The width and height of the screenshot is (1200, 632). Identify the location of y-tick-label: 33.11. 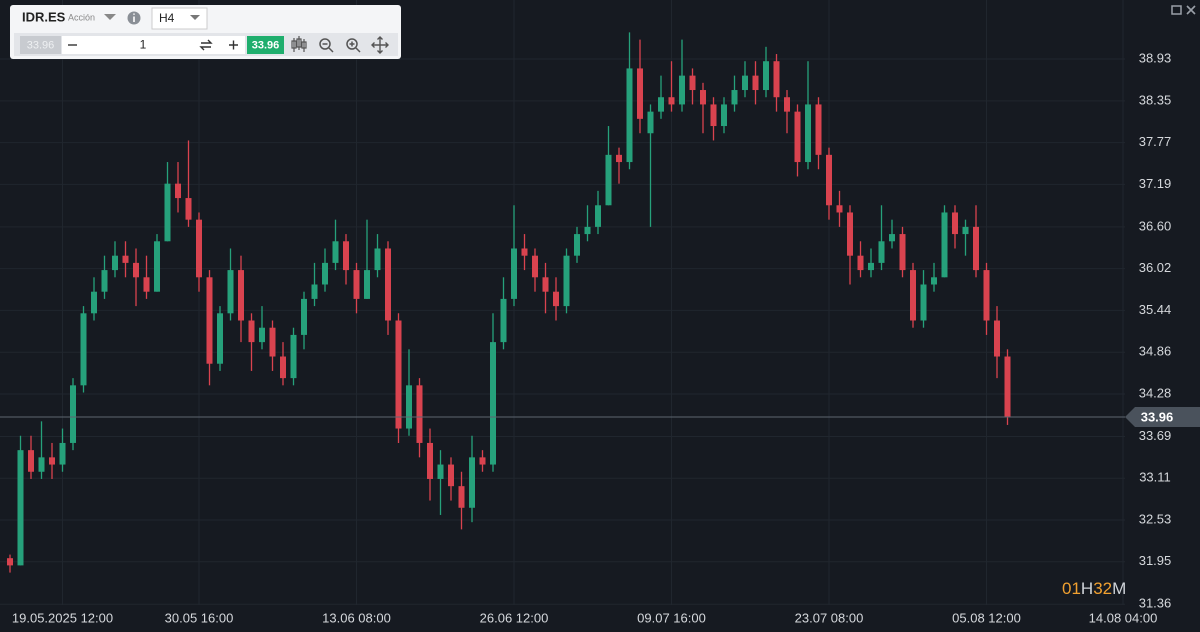
(1155, 477).